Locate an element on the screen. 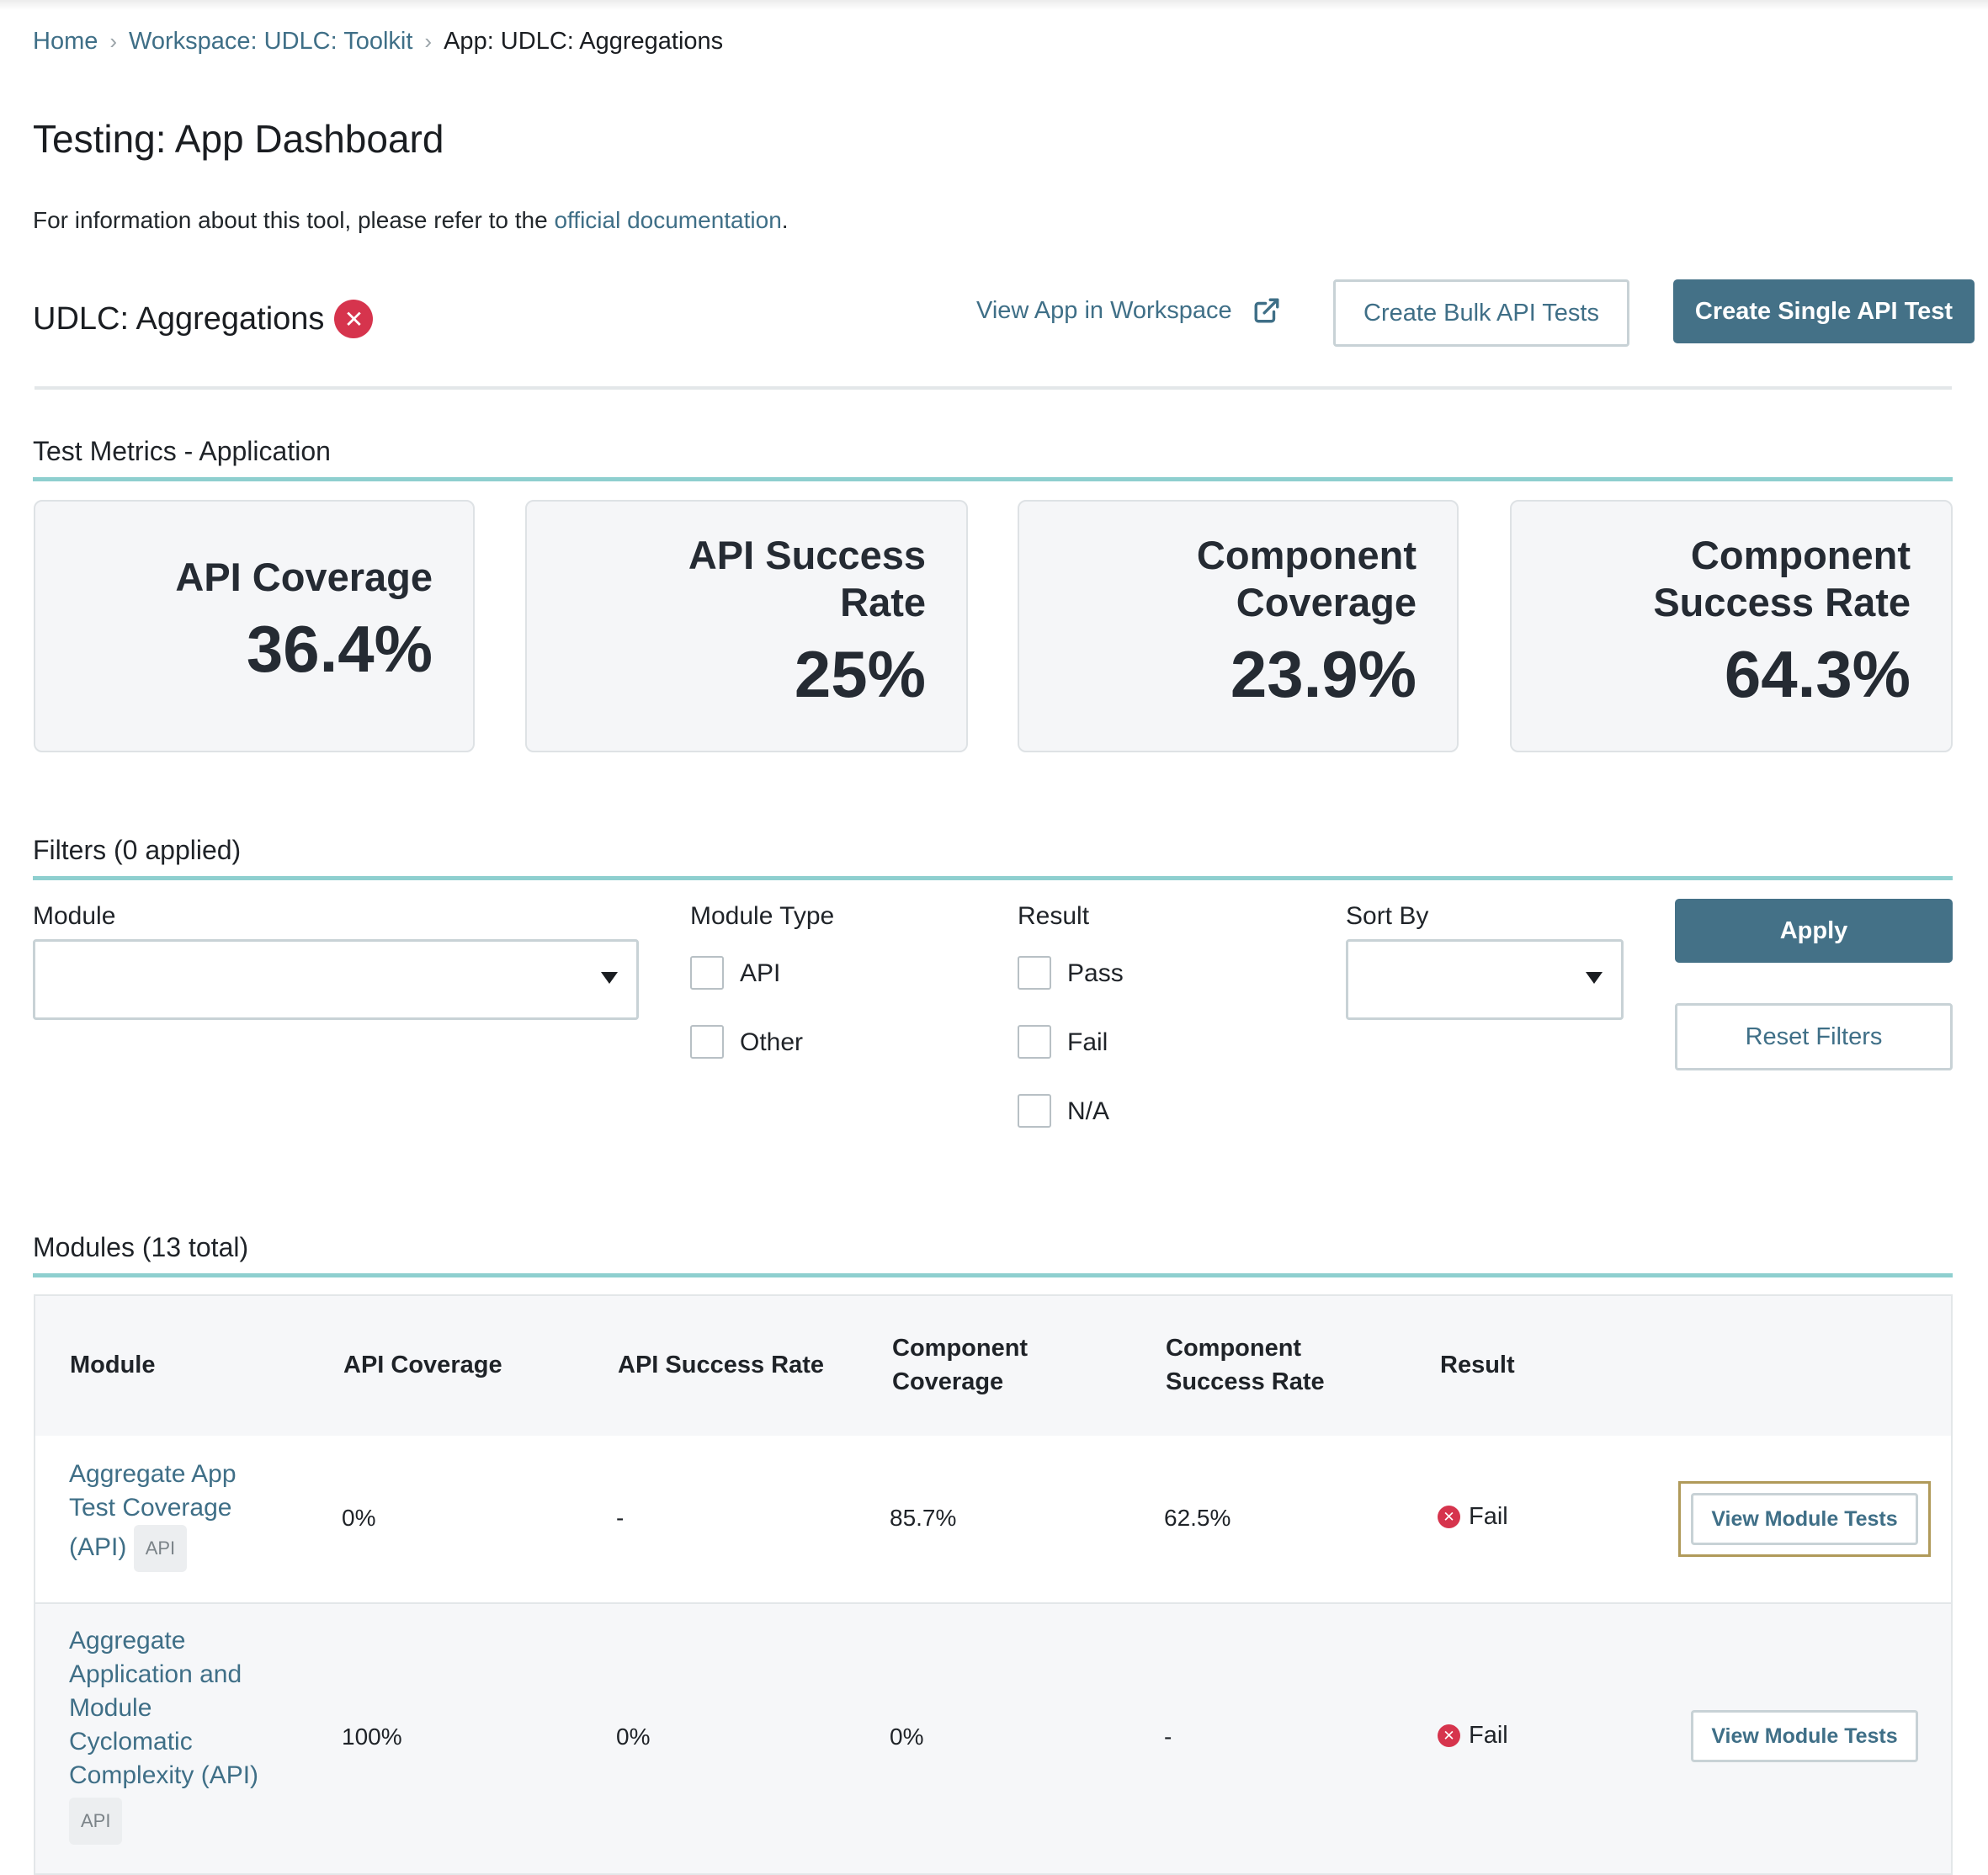 This screenshot has width=1988, height=1875. cell-api-success-rate: 0% is located at coordinates (633, 1737).